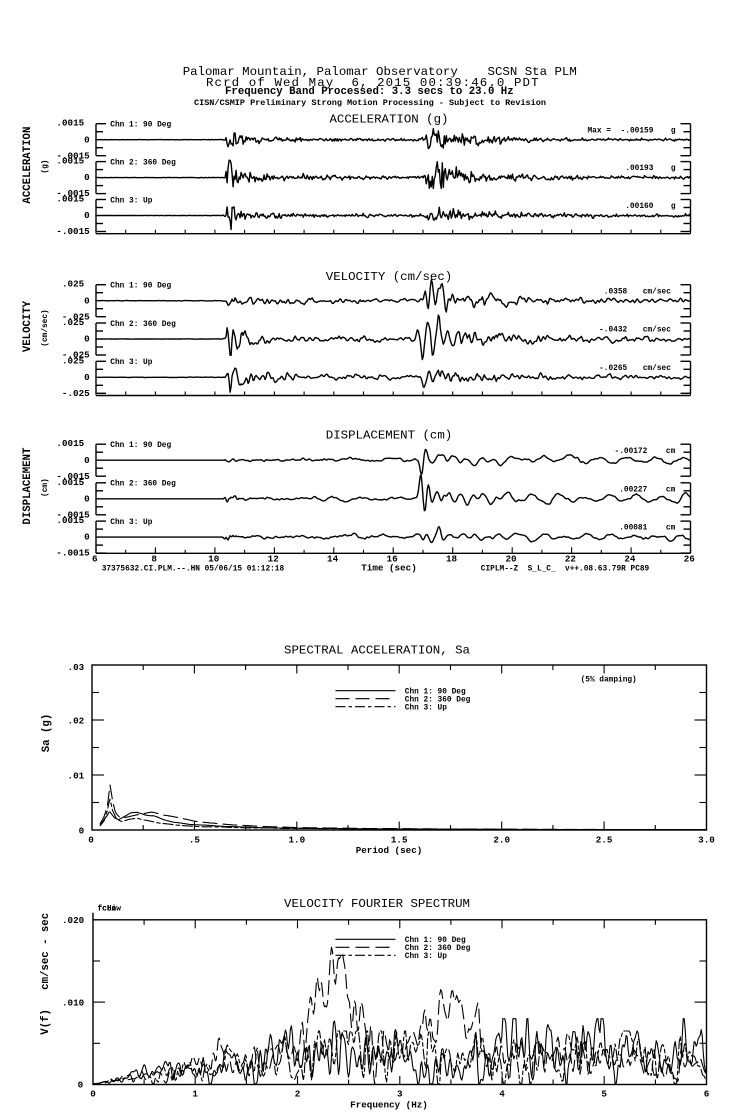 Image resolution: width=739 pixels, height=1115 pixels. What do you see at coordinates (377, 904) in the screenshot?
I see `svg-text: VELOCITY FOURIER SPECTRUM` at bounding box center [377, 904].